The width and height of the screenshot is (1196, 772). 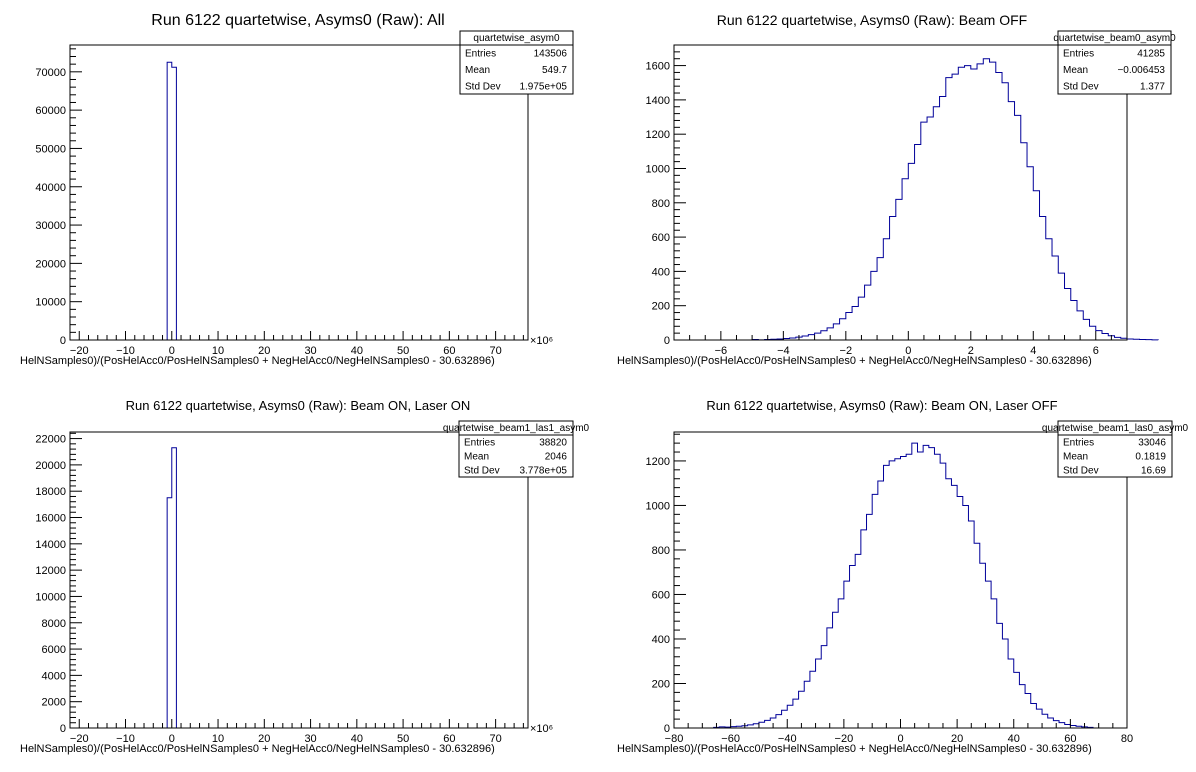 What do you see at coordinates (297, 20) in the screenshot?
I see `chart-title: Run 6122 quartetwise, Asyms0 (Raw): All` at bounding box center [297, 20].